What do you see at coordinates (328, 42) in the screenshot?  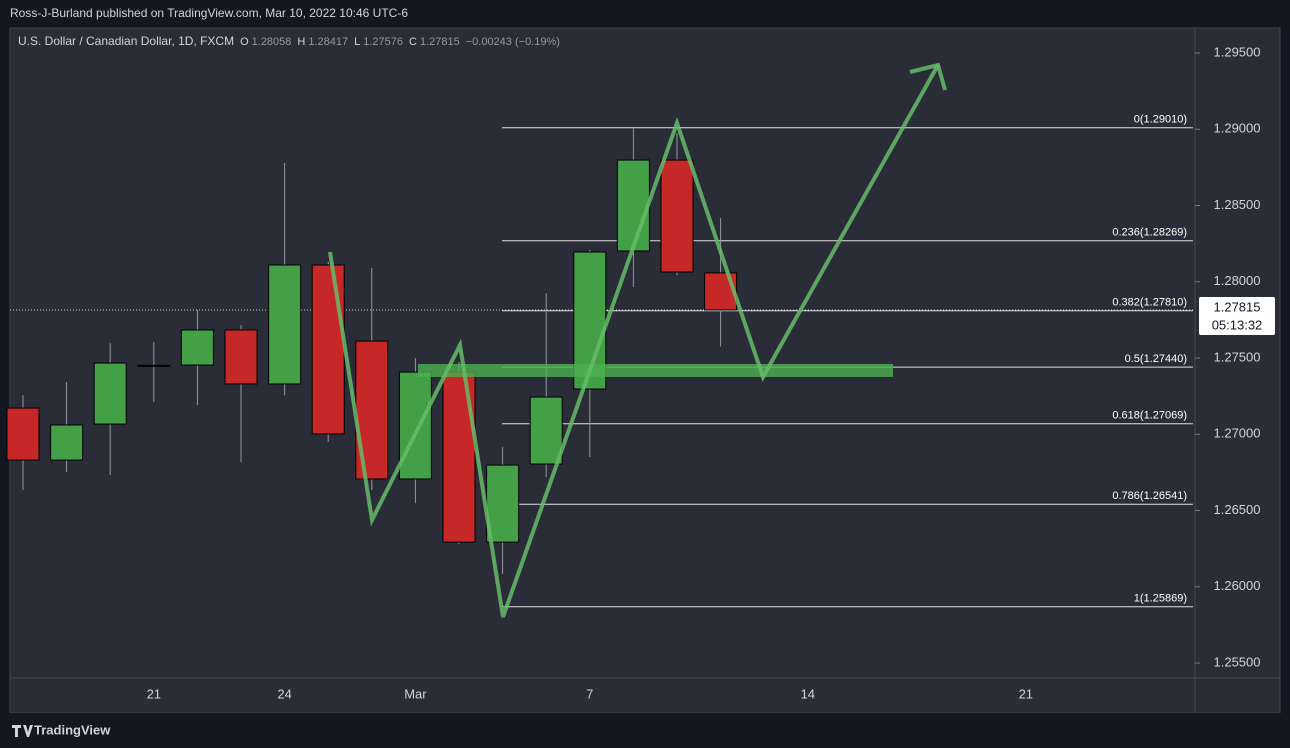 I see `legend-h: 1.28417` at bounding box center [328, 42].